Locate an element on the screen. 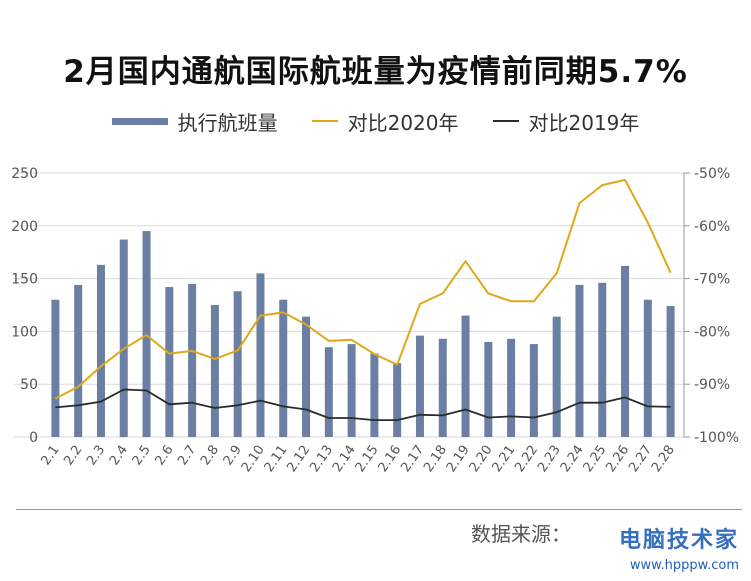 Image resolution: width=751 pixels, height=581 pixels. legend-item-2020: 对比2020年 is located at coordinates (385, 121).